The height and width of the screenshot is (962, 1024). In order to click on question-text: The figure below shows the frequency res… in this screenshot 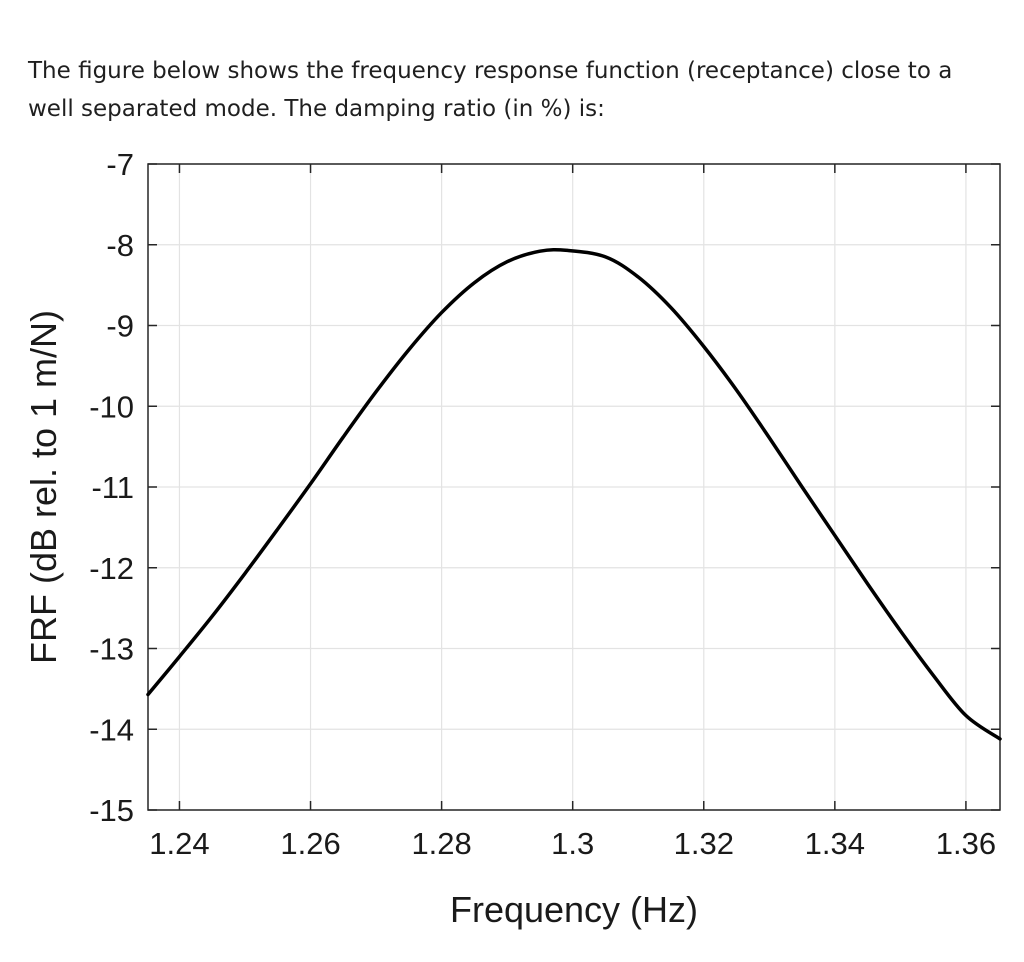, I will do `click(518, 90)`.